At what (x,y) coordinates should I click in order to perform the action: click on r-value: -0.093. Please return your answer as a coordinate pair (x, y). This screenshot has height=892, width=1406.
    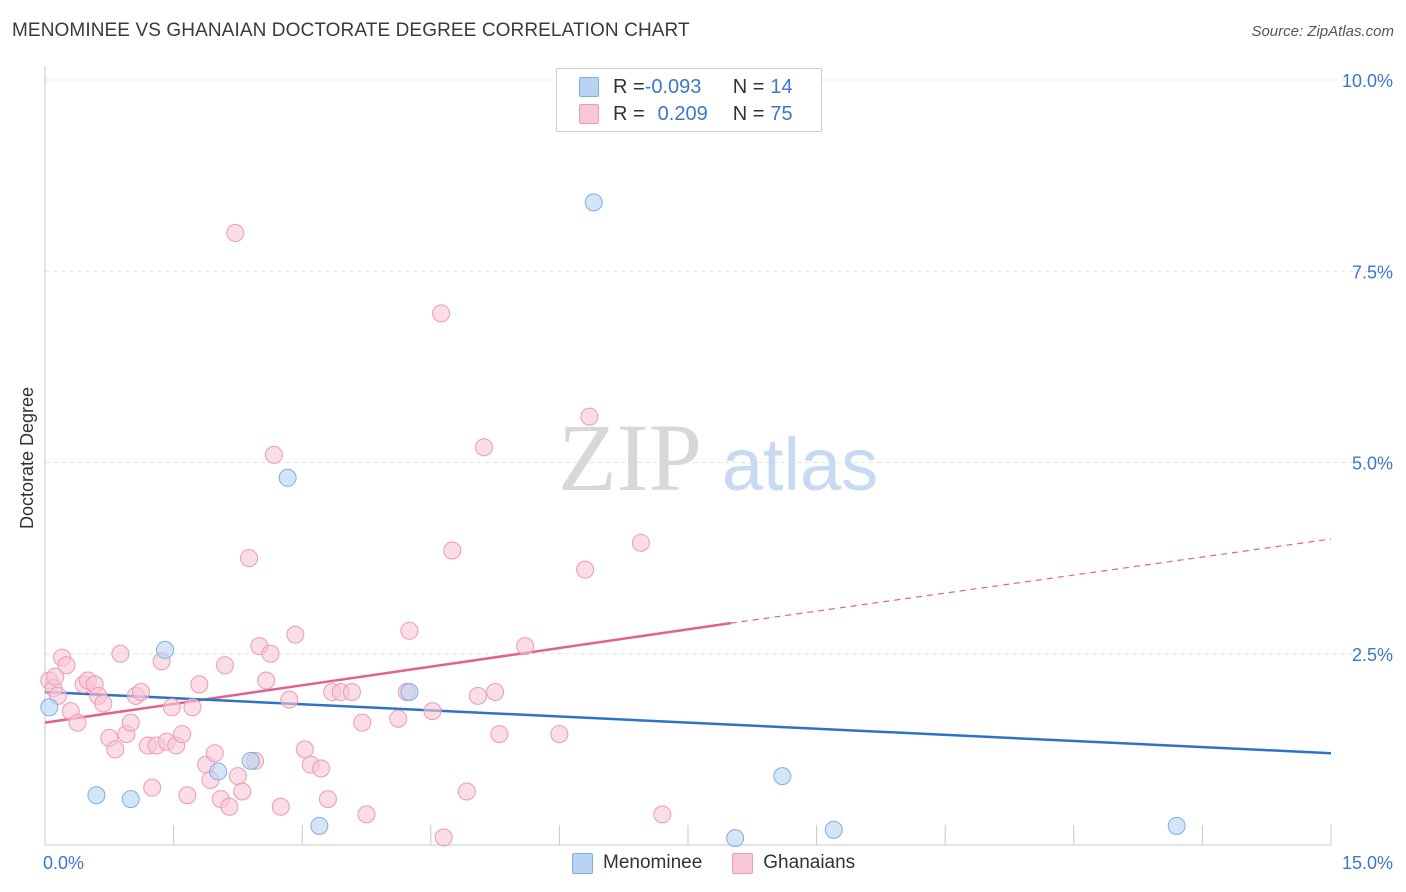
    Looking at the image, I should click on (673, 86).